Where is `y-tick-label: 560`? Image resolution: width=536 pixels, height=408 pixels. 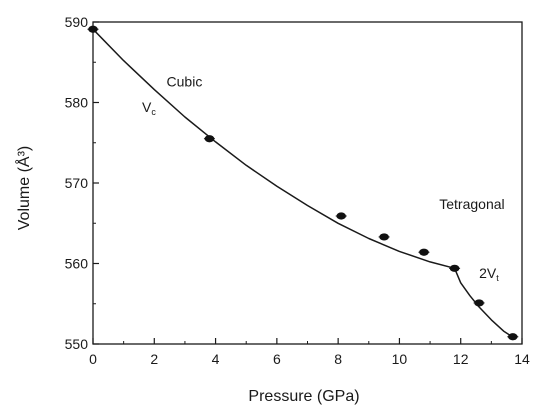 y-tick-label: 560 is located at coordinates (77, 264).